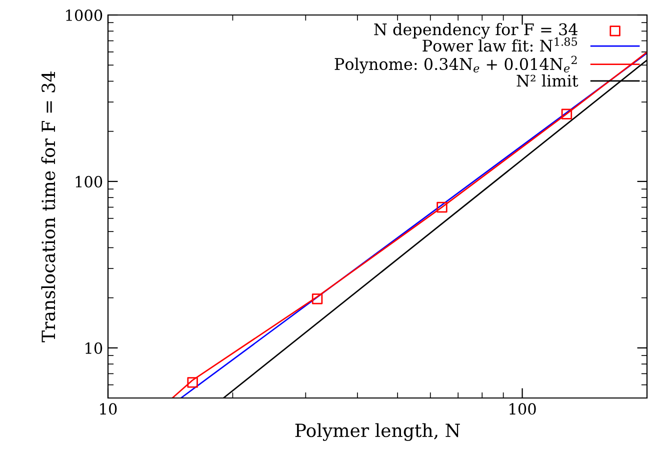  Describe the element at coordinates (89, 182) in the screenshot. I see `y-tick-label: 100` at that location.